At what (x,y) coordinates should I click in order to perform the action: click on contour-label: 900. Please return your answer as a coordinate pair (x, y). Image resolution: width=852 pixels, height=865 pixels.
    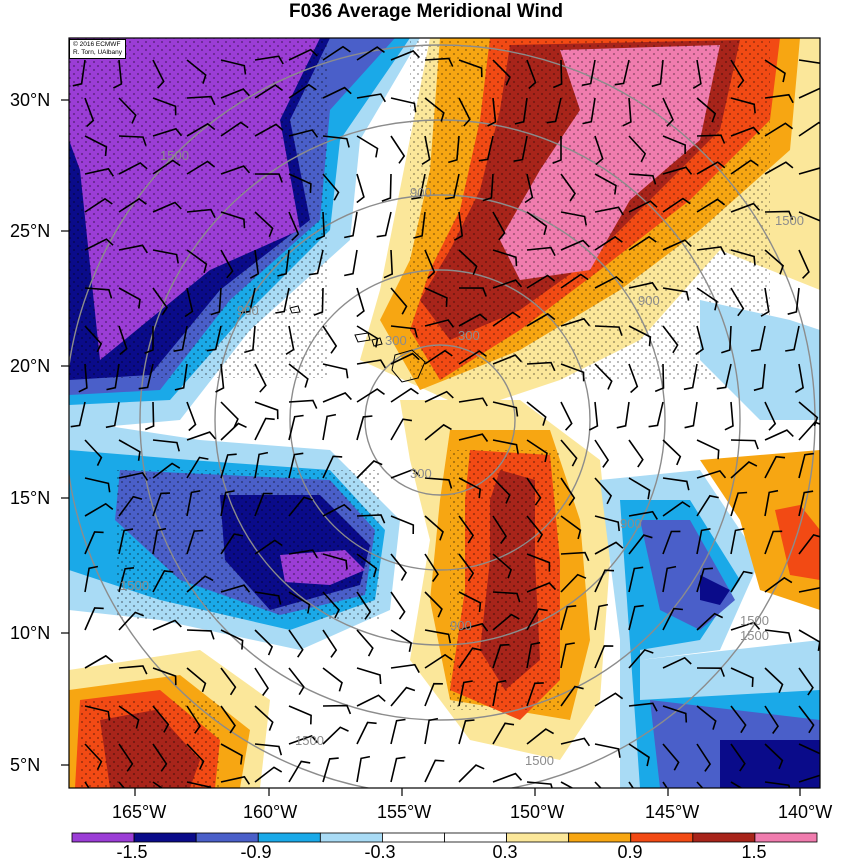
    Looking at the image, I should click on (649, 300).